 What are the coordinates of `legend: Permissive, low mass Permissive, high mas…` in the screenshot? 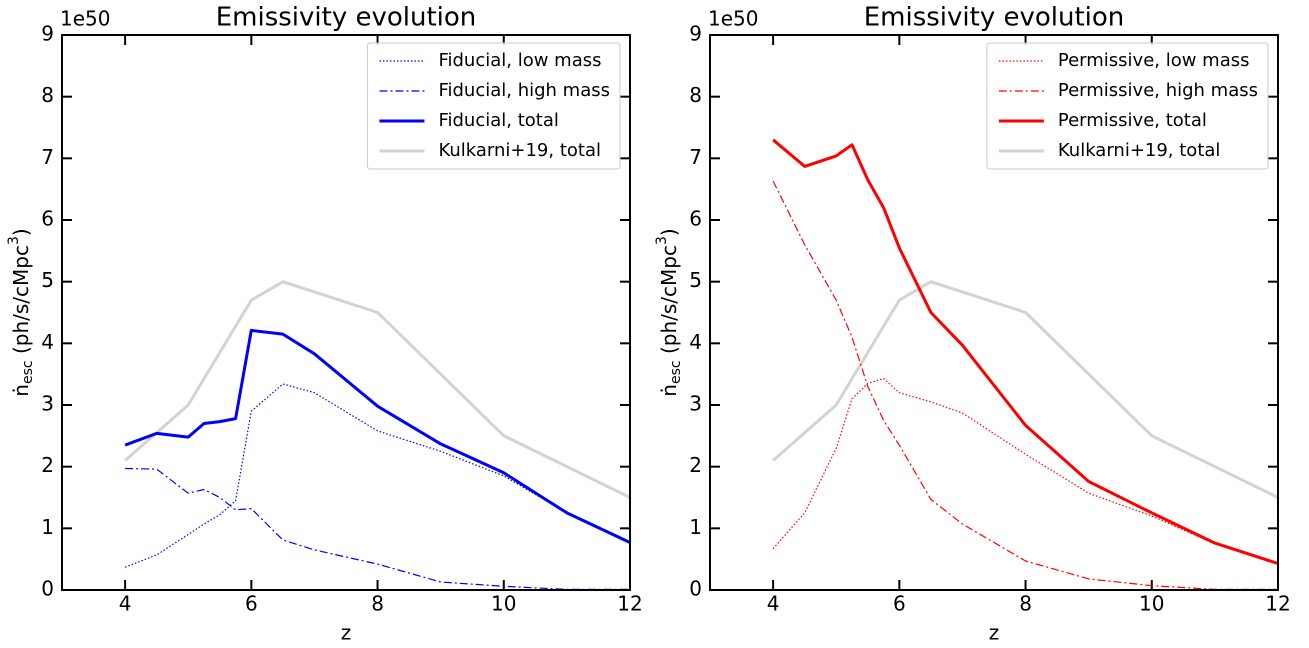 It's located at (1127, 106).